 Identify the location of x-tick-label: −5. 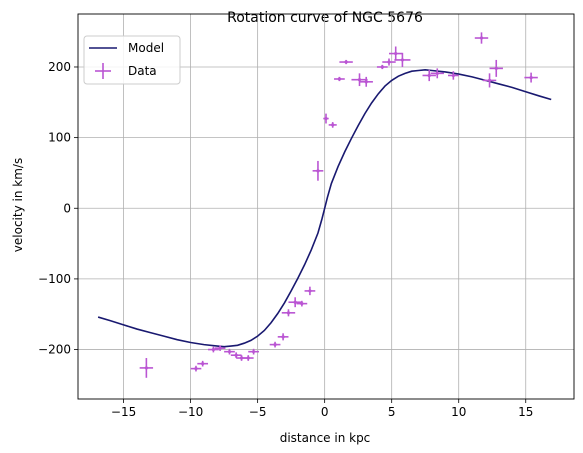
(258, 412).